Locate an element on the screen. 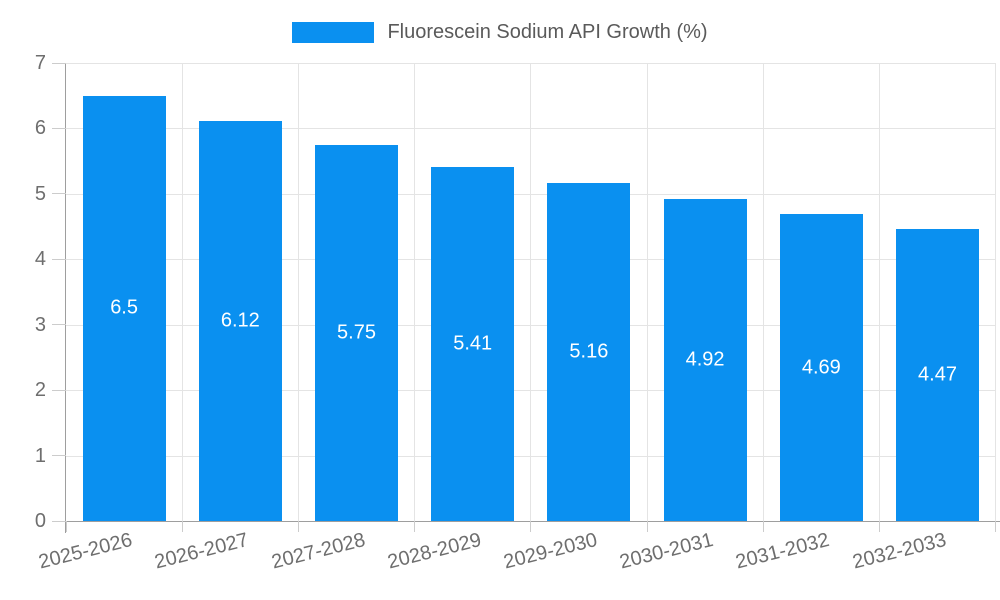 This screenshot has height=600, width=1000. y-axis-tick-label: 5 is located at coordinates (40, 193).